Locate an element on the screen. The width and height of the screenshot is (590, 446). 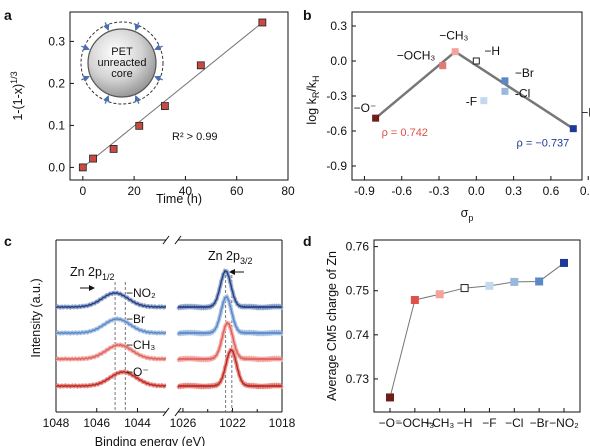
d-ytick-label: 0.76 is located at coordinates (358, 247).